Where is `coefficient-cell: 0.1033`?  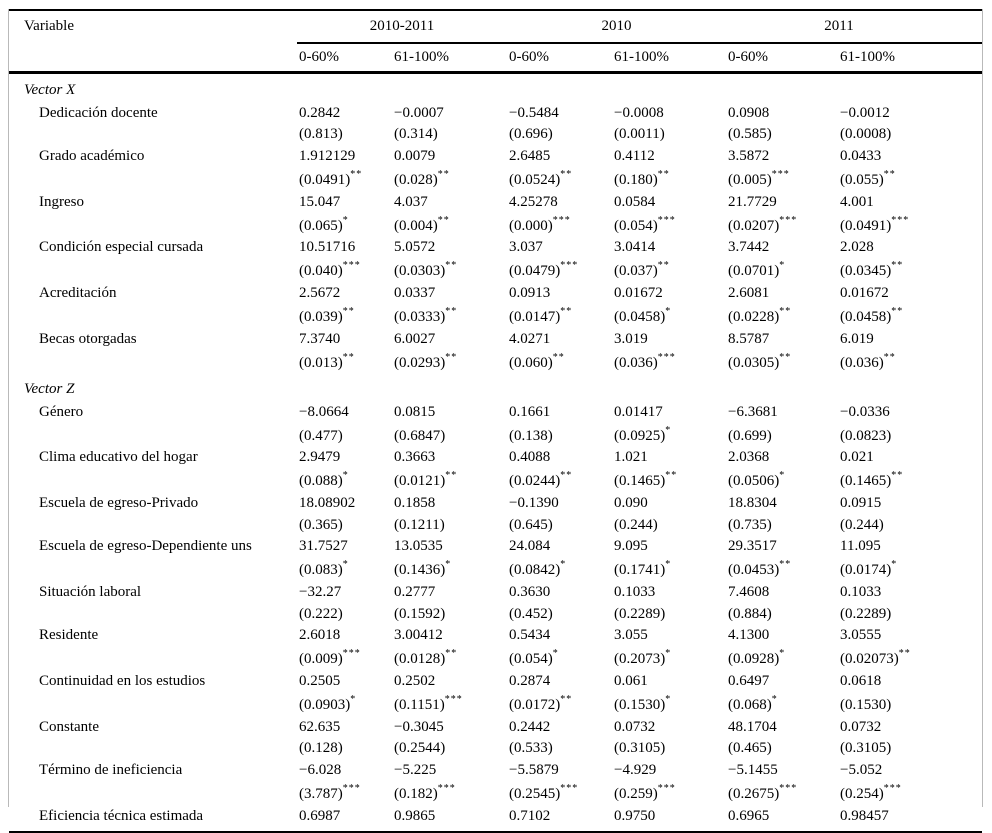 coefficient-cell: 0.1033 is located at coordinates (635, 591).